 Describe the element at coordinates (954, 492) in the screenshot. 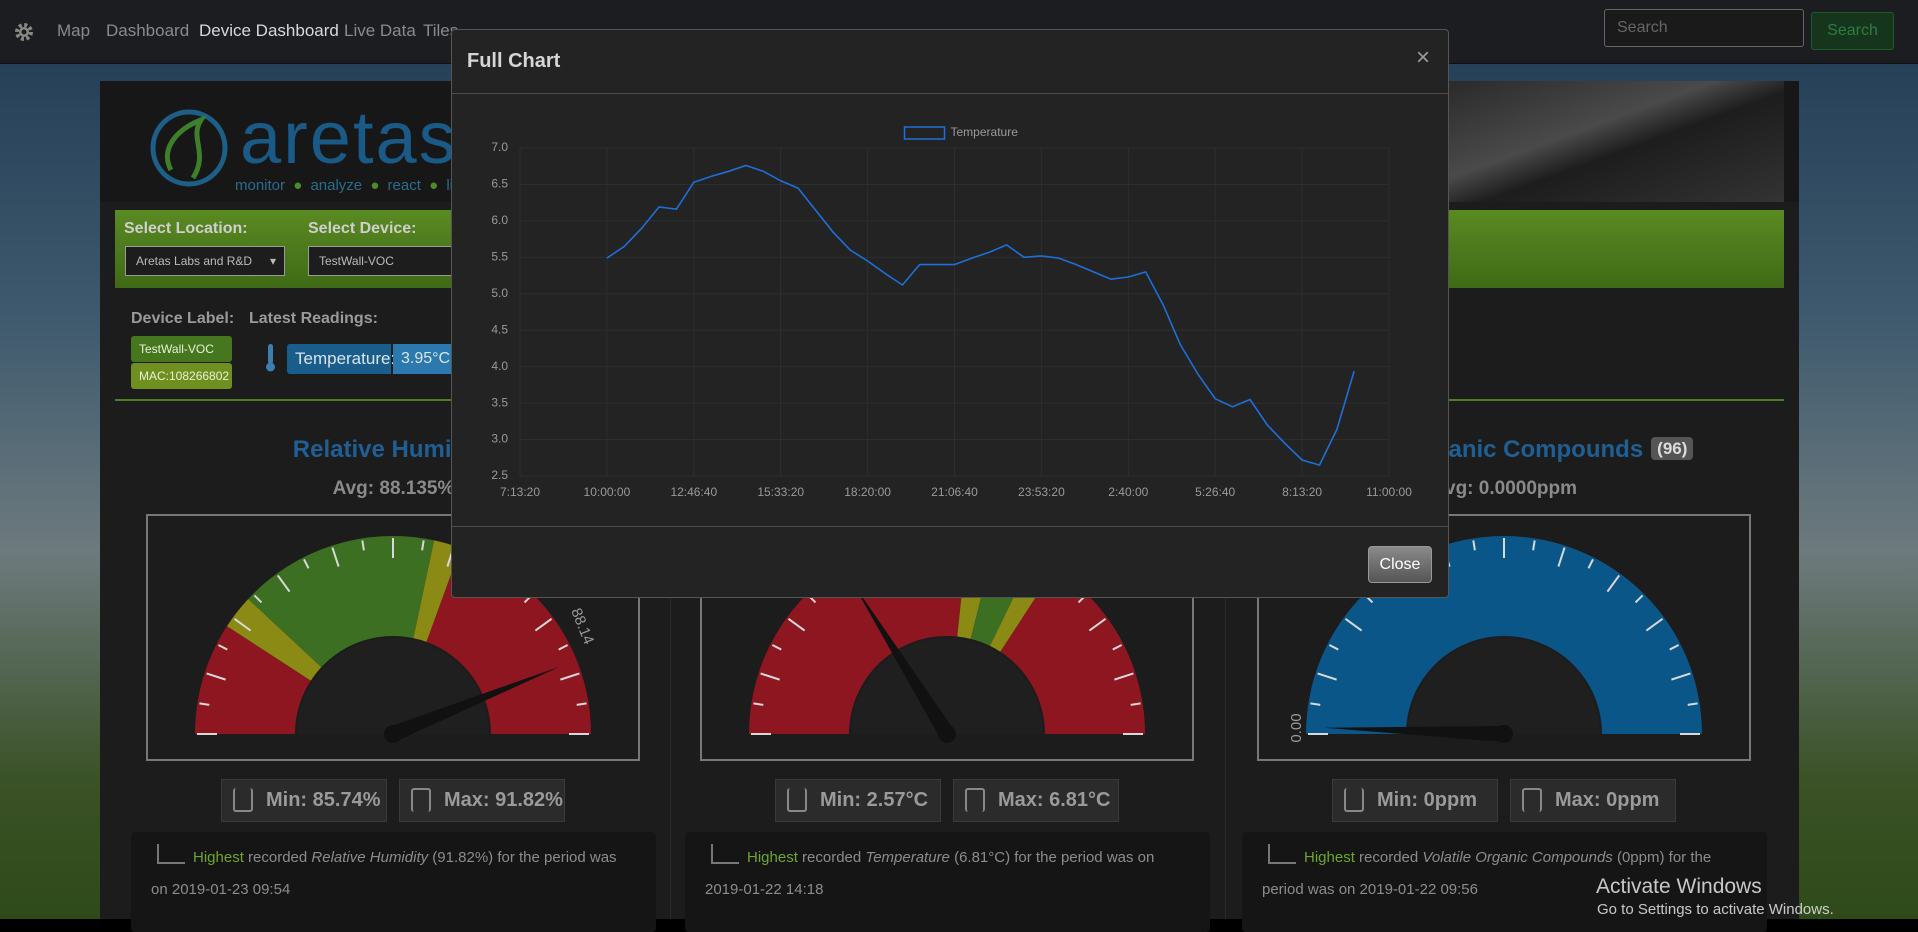

I see `x-tick-label: 21:06:40` at that location.